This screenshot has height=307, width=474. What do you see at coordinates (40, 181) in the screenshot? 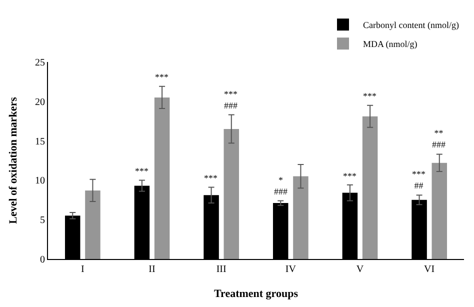
I see `y-tick-label: 10` at bounding box center [40, 181].